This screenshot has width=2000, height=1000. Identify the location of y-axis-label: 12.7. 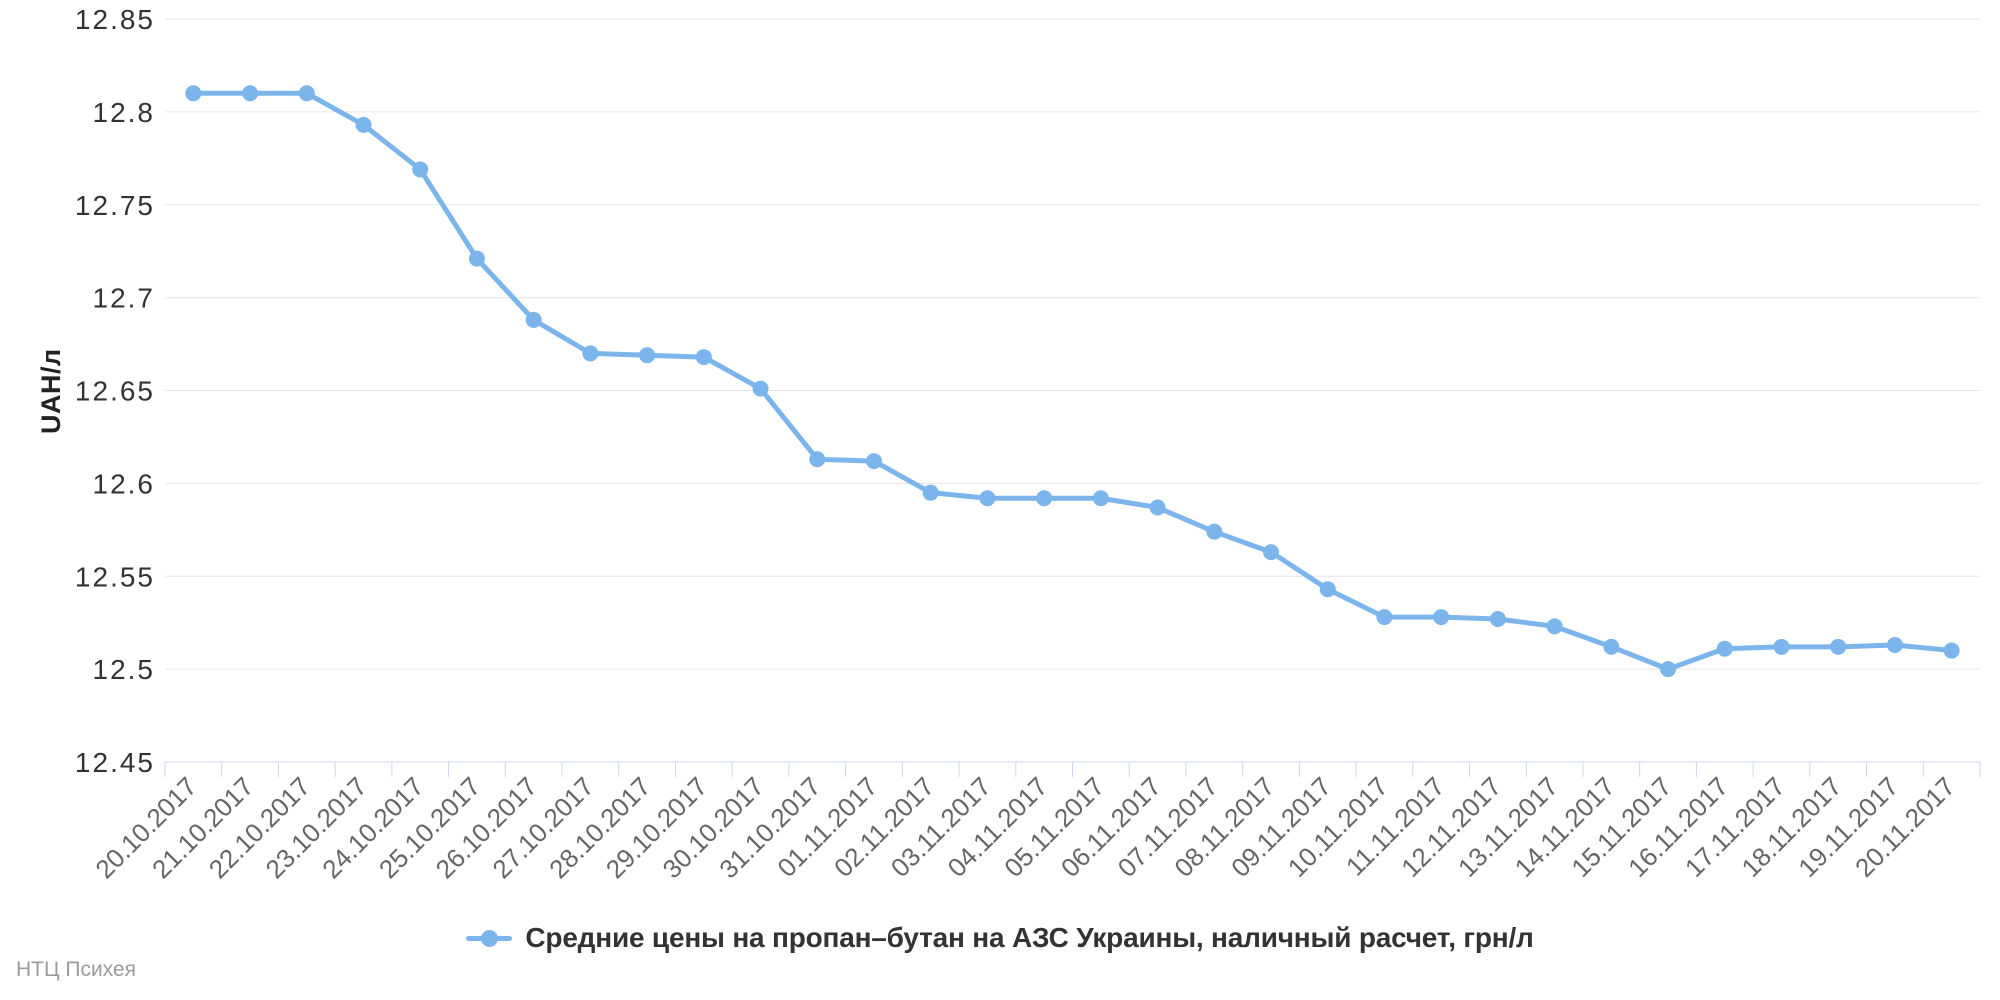
(124, 298).